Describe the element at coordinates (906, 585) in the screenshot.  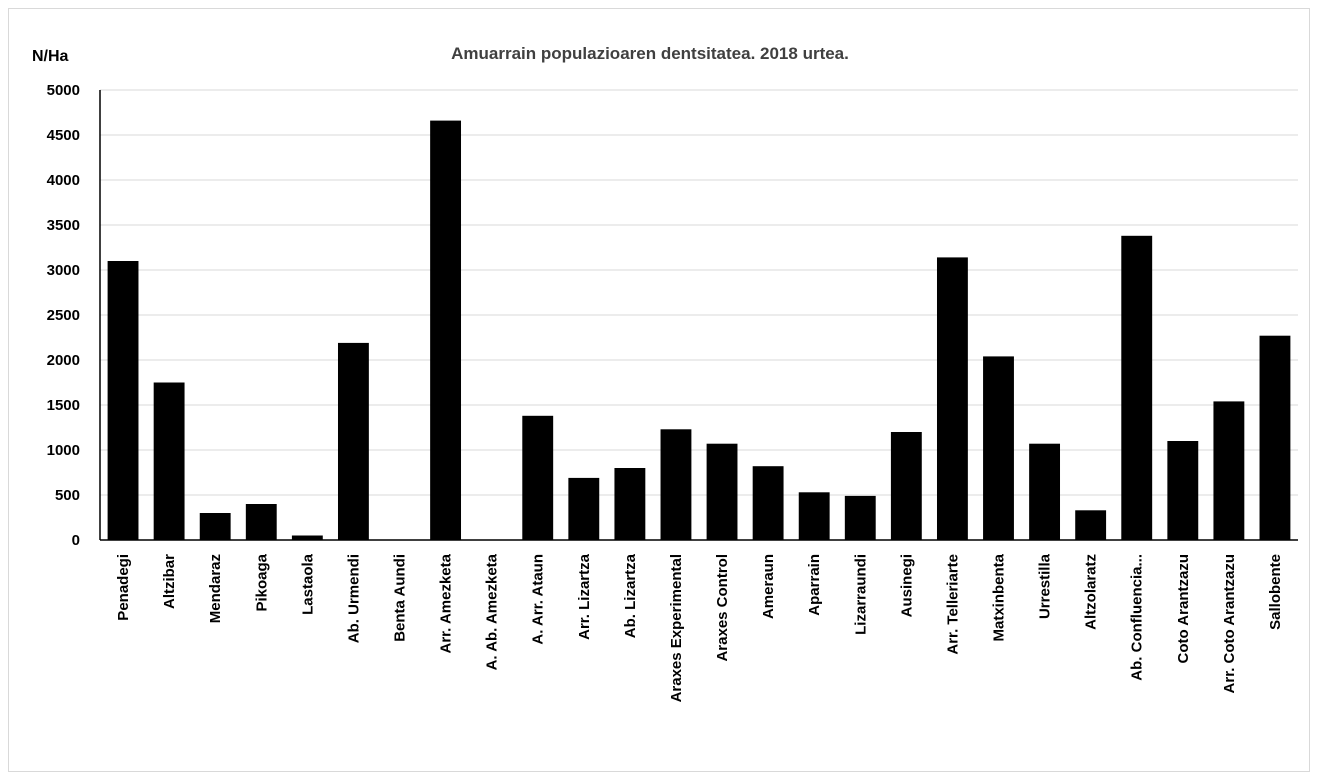
I see `x-tick-label: Ausinegi` at that location.